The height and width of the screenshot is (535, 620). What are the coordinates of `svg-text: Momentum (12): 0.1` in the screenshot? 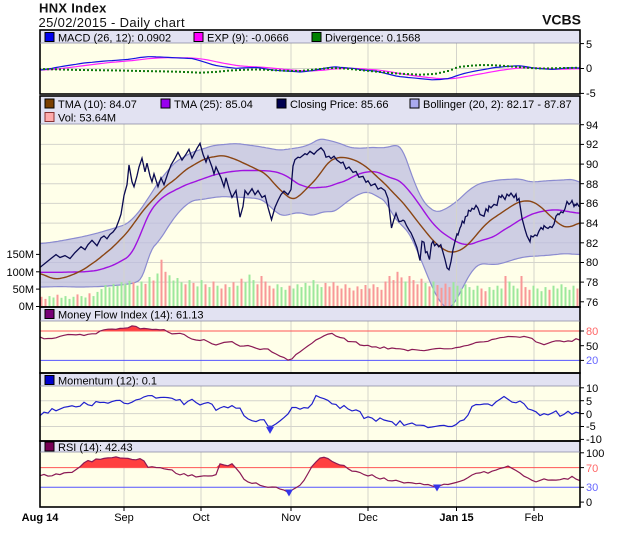 It's located at (107, 382).